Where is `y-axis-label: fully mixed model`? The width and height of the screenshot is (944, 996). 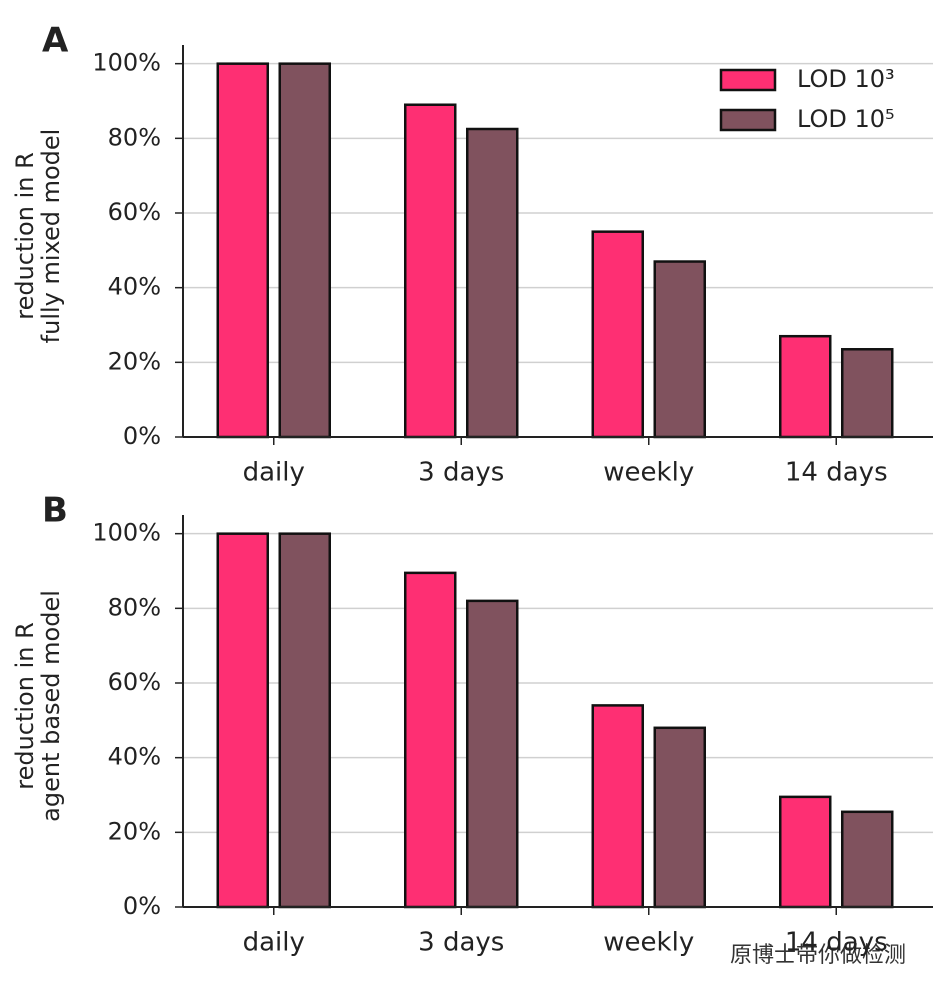
y-axis-label: fully mixed model is located at coordinates (51, 236).